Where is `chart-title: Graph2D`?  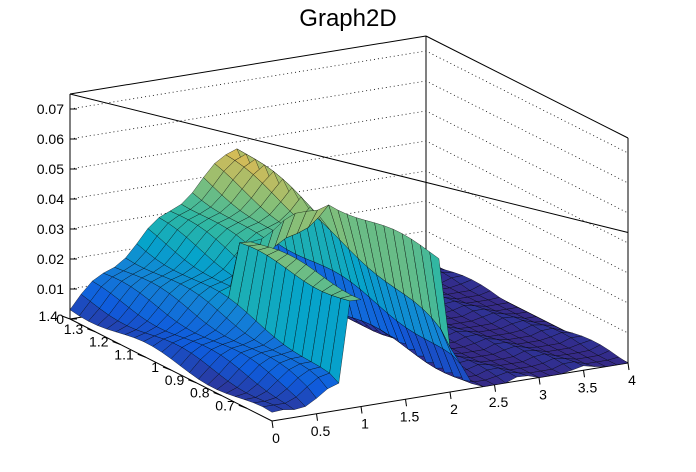
chart-title: Graph2D is located at coordinates (347, 18).